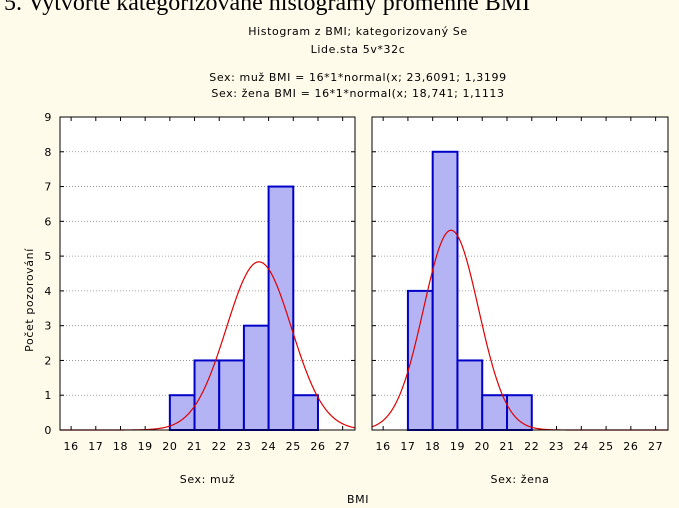 Image resolution: width=679 pixels, height=508 pixels. What do you see at coordinates (48, 256) in the screenshot?
I see `y-tick-label: 5` at bounding box center [48, 256].